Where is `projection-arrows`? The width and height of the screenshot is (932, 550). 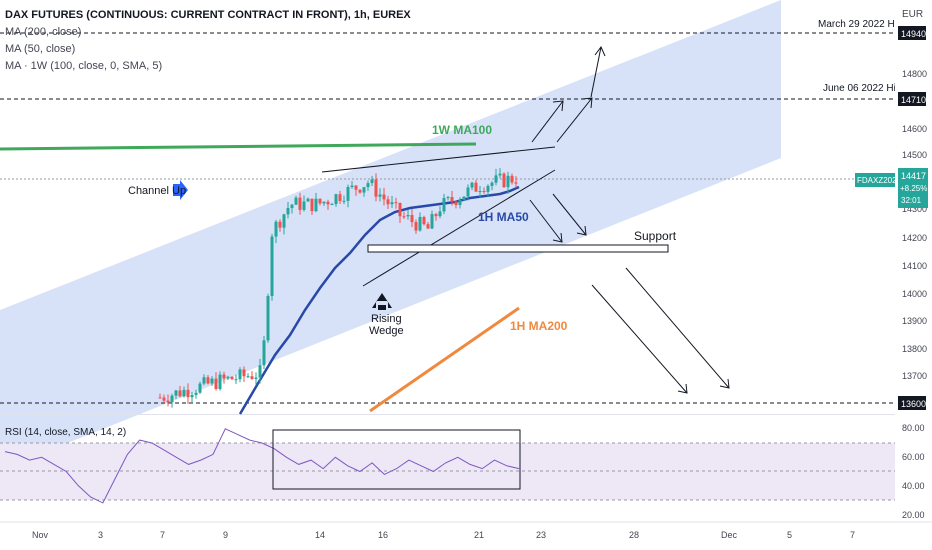
projection-arrows is located at coordinates (629, 220).